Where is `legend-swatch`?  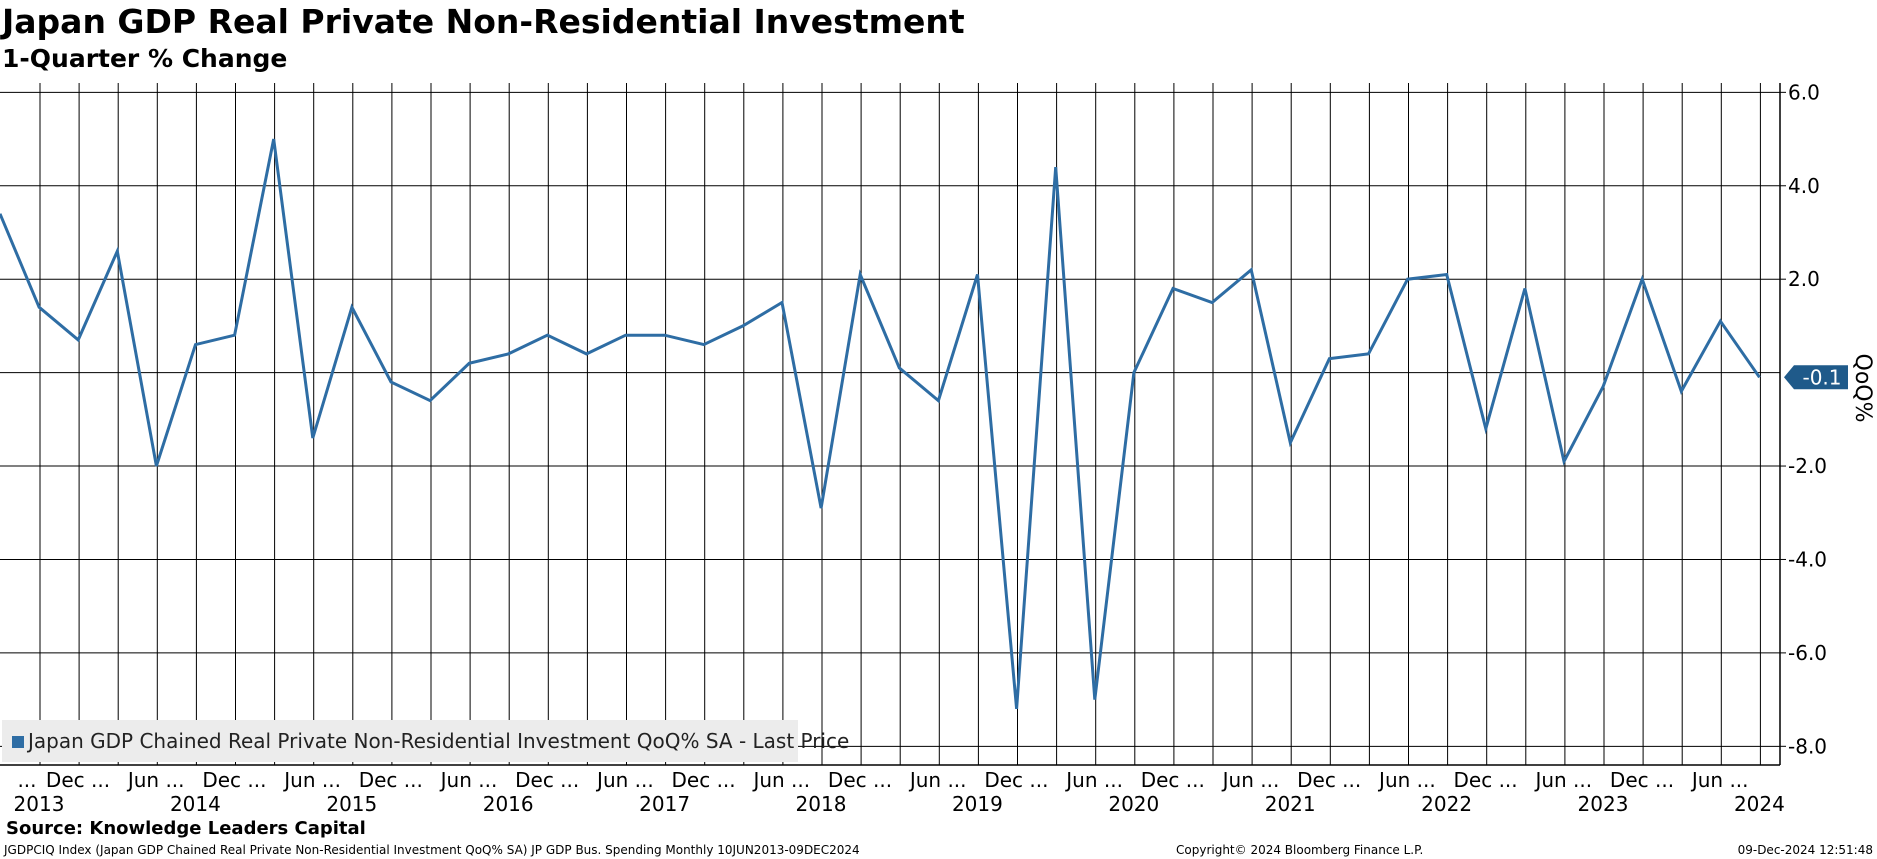 legend-swatch is located at coordinates (18, 742).